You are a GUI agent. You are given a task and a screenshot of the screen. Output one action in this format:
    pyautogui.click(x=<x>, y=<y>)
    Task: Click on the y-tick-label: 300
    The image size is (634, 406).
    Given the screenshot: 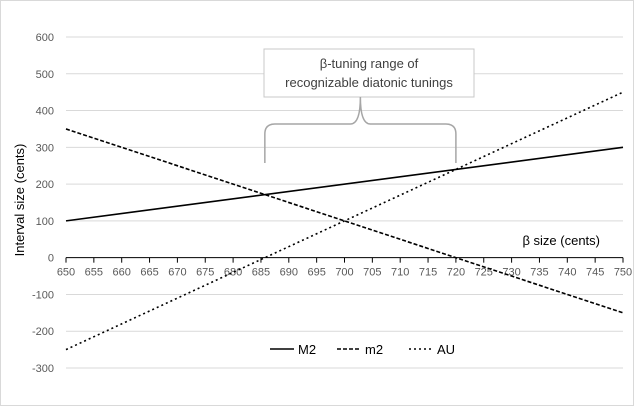 What is the action you would take?
    pyautogui.click(x=45, y=148)
    